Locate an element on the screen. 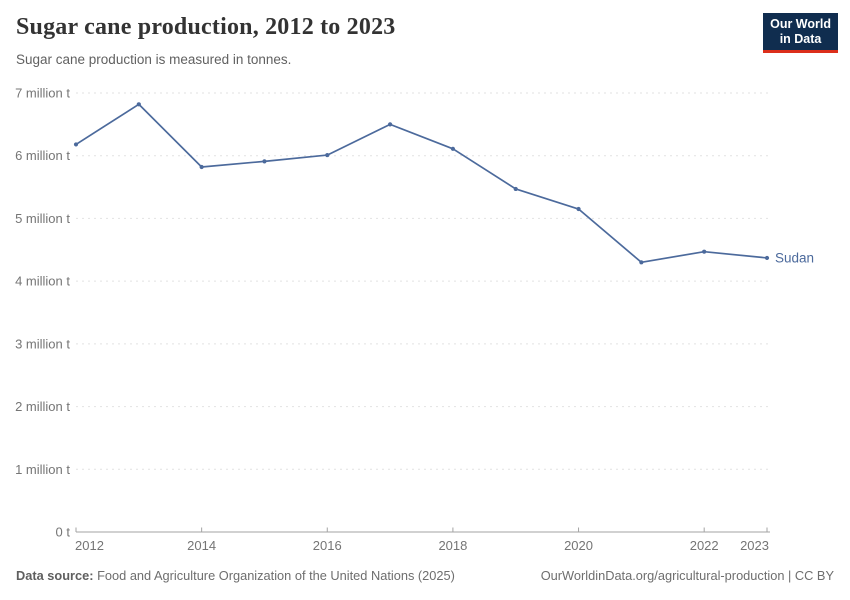 Image resolution: width=850 pixels, height=600 pixels. y-tick-label: 7 million t is located at coordinates (42, 93).